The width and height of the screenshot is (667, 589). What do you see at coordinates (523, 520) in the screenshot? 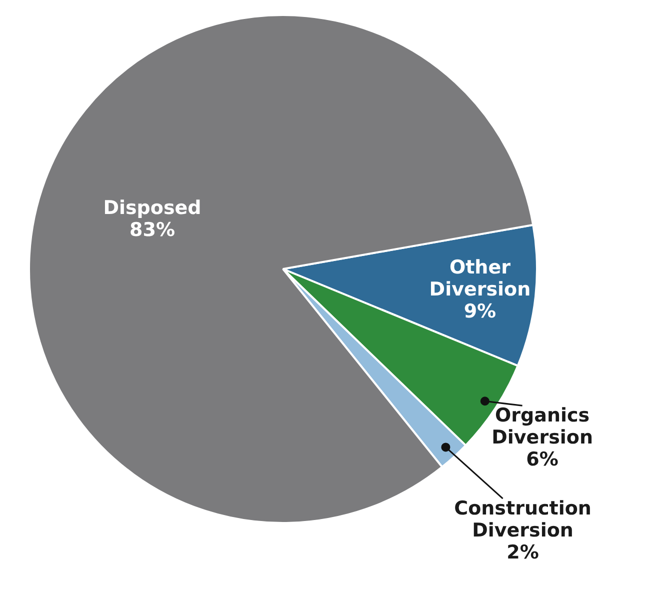
I see `slice-label: Construction Diversion` at bounding box center [523, 520].